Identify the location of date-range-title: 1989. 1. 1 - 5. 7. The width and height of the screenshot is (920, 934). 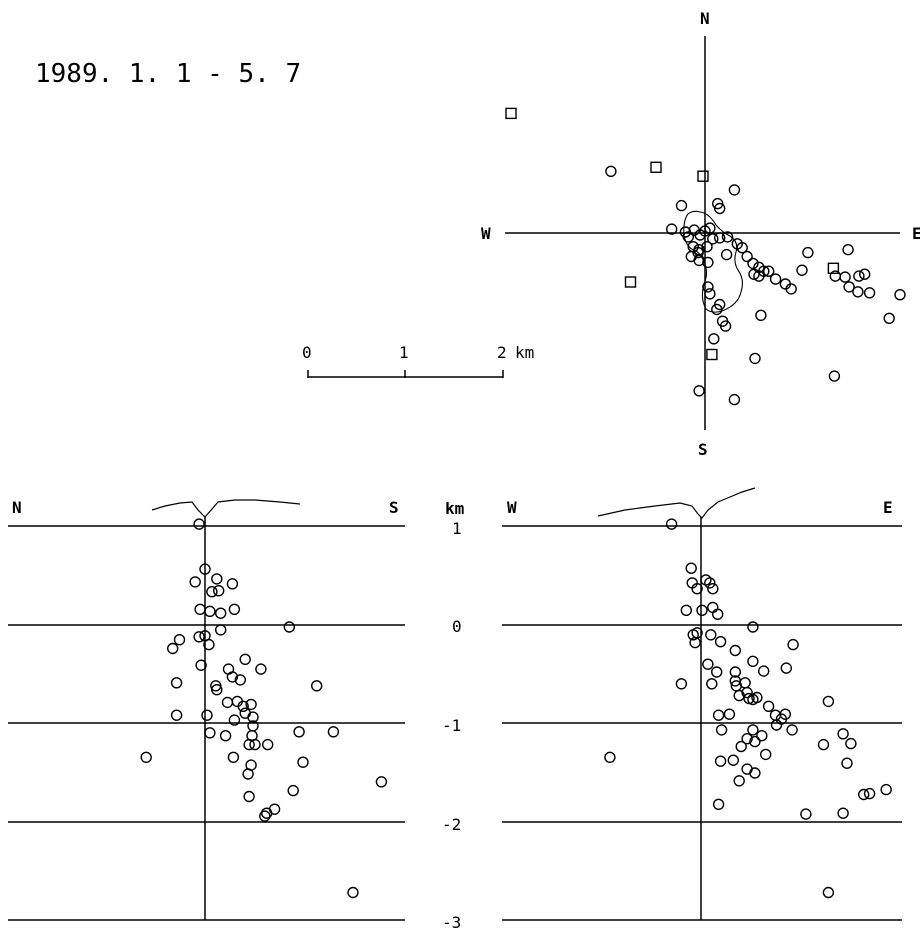
(168, 74).